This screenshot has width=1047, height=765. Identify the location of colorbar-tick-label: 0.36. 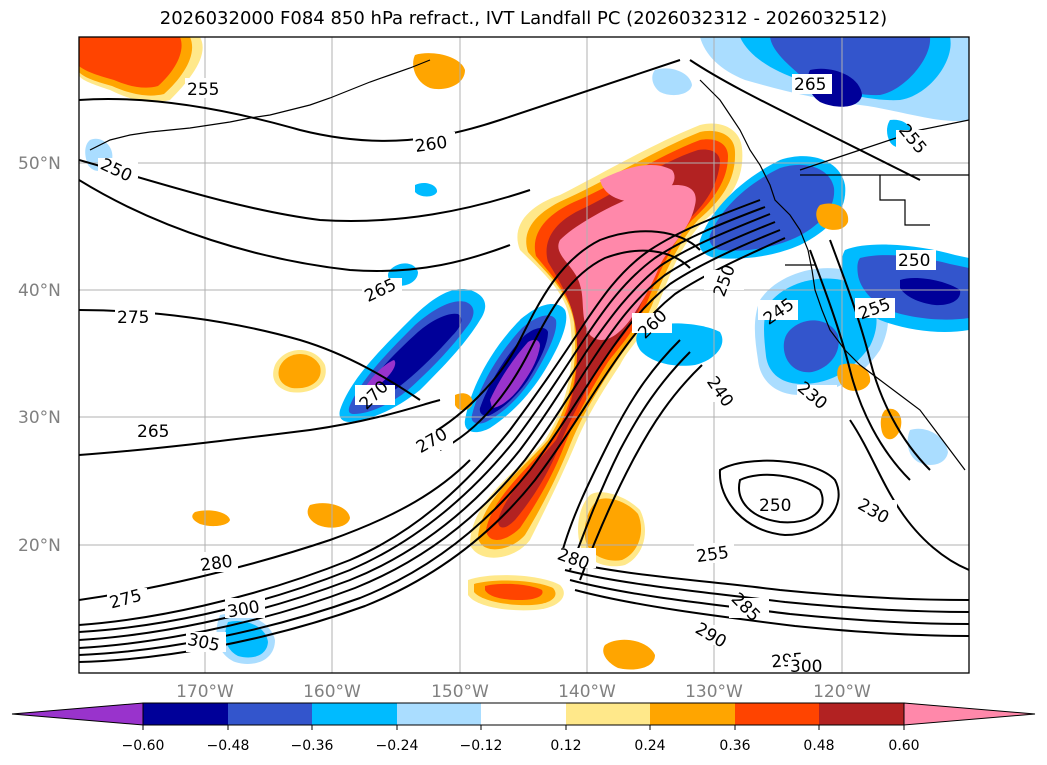
(734, 746).